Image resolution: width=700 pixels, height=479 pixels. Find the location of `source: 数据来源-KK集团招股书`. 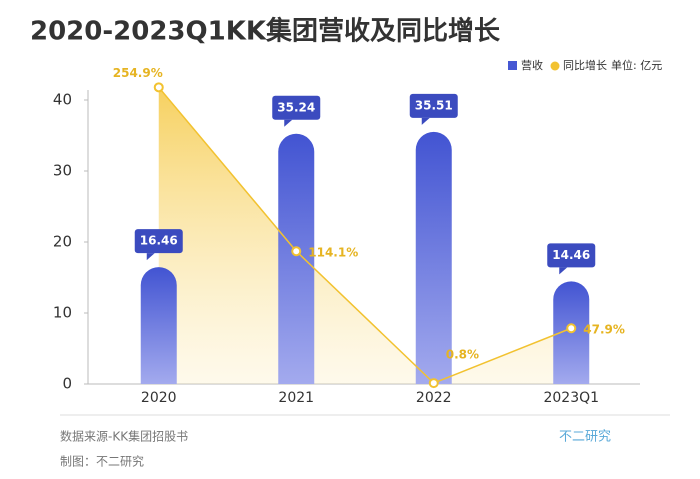

source: 数据来源-KK集团招股书 is located at coordinates (124, 436).